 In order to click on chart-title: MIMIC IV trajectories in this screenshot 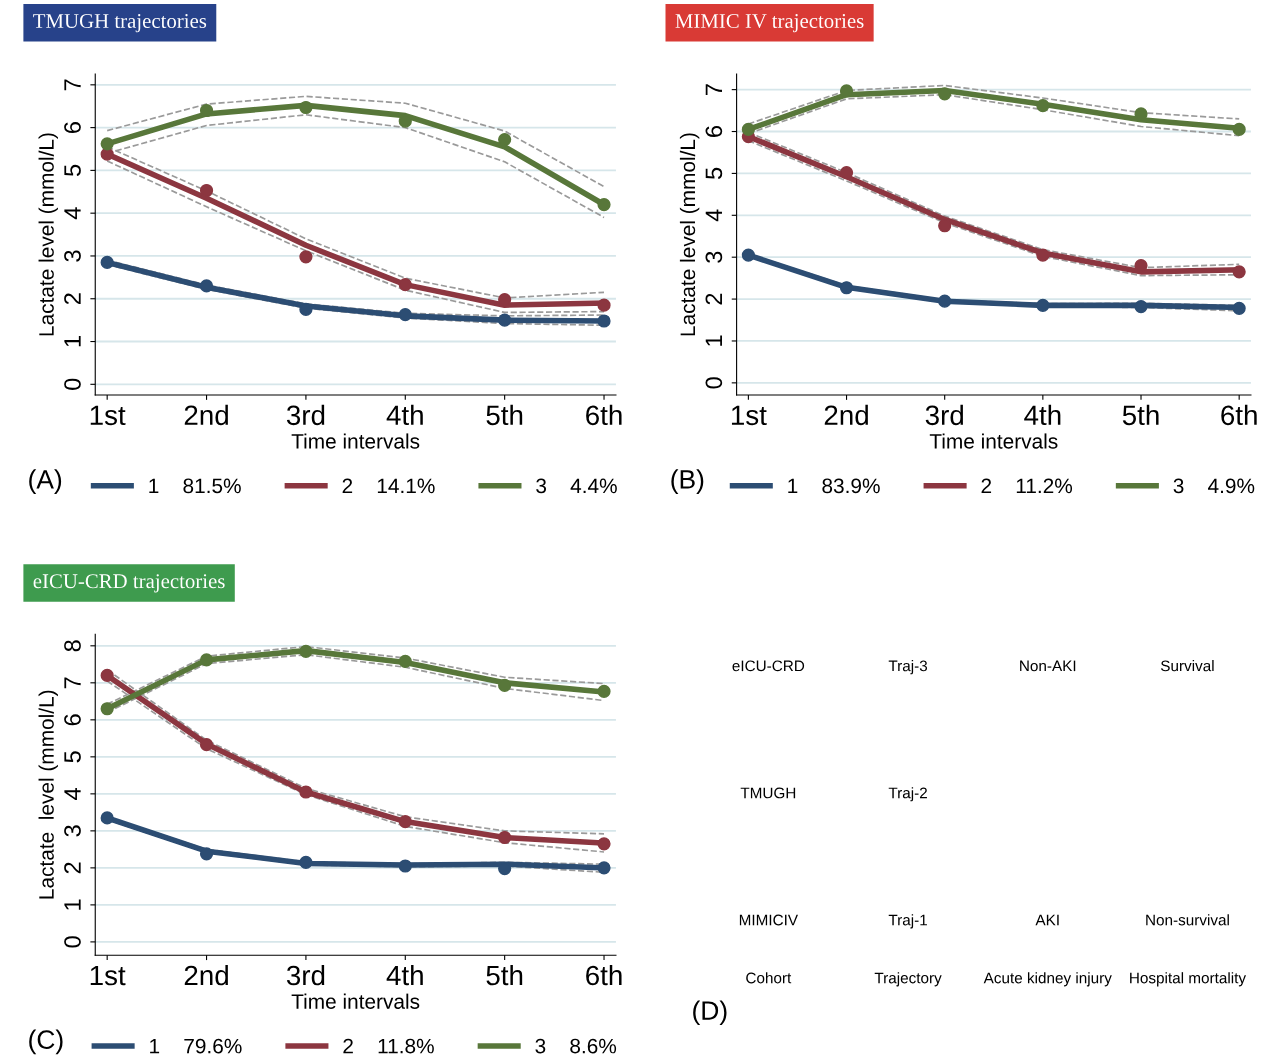, I will do `click(769, 23)`.